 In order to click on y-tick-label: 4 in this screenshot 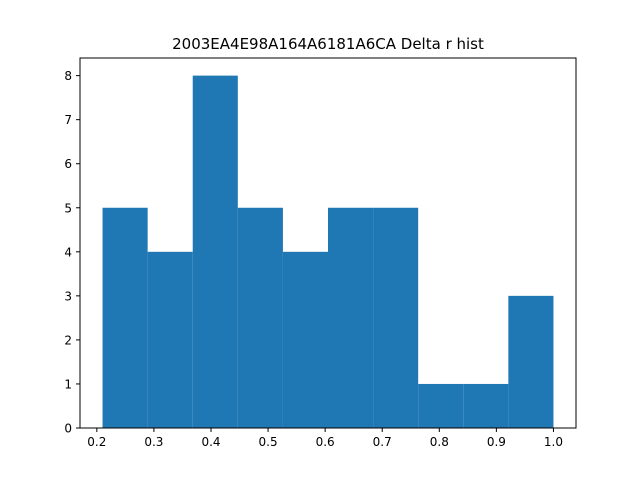, I will do `click(68, 252)`.